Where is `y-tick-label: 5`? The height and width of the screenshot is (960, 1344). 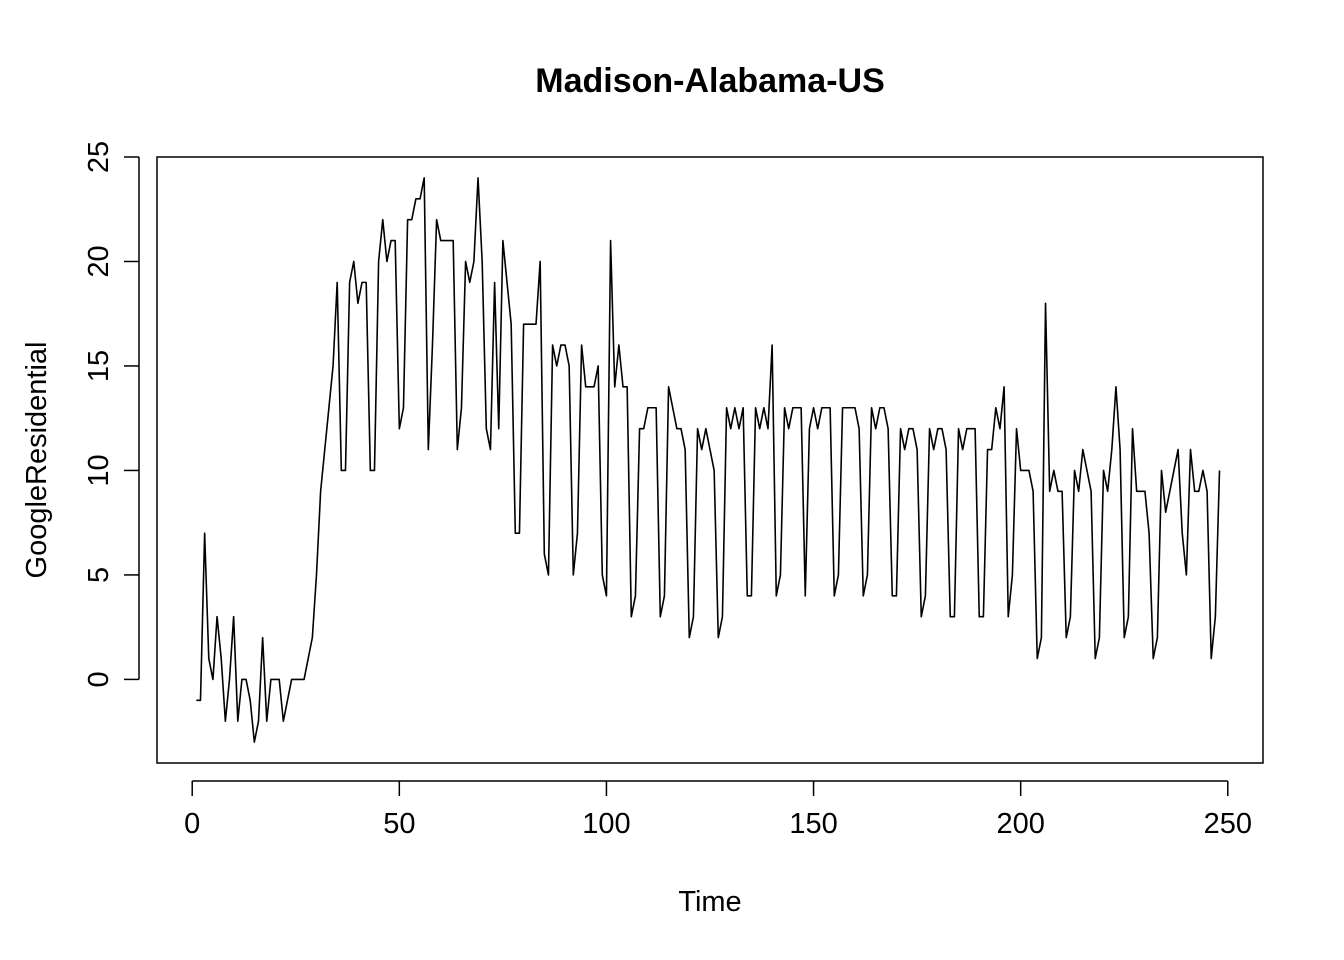
y-tick-label: 5 is located at coordinates (99, 575).